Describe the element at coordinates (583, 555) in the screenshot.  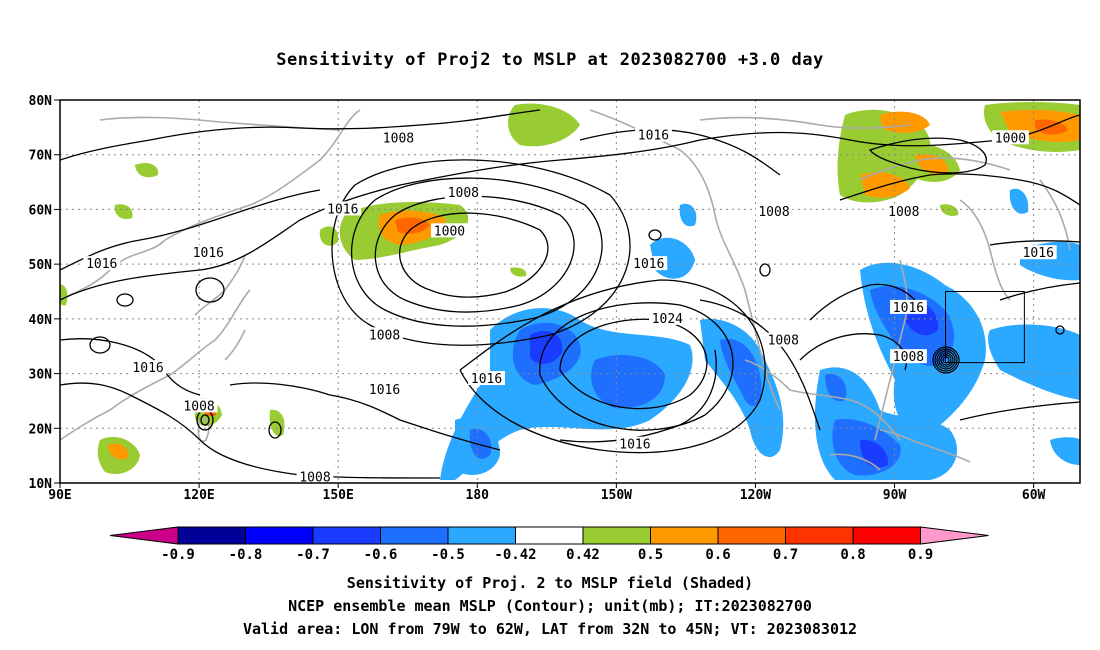
I see `colorbar-label: 0.42` at that location.